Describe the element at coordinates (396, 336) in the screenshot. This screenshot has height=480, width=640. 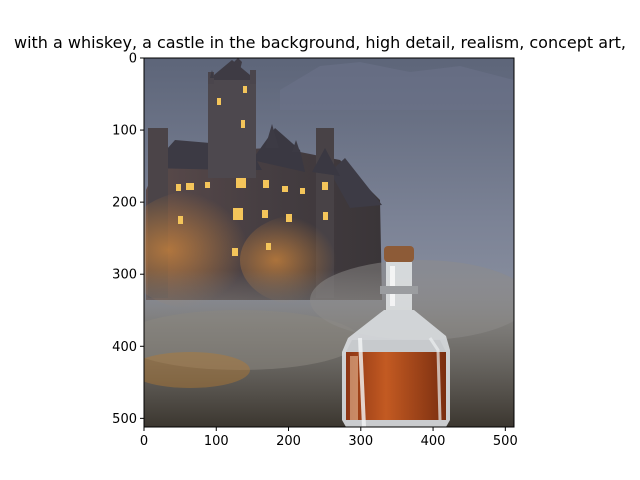
I see `whiskey-bottle` at that location.